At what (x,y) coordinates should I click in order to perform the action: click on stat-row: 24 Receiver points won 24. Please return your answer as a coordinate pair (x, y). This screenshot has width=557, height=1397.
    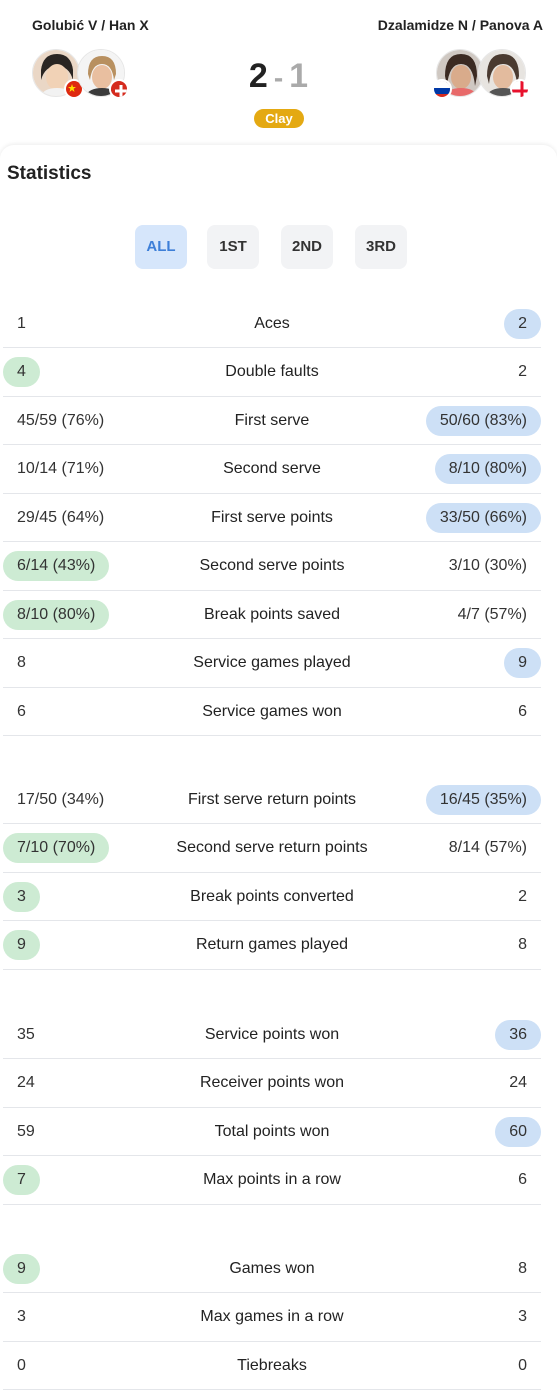
    Looking at the image, I should click on (272, 1084).